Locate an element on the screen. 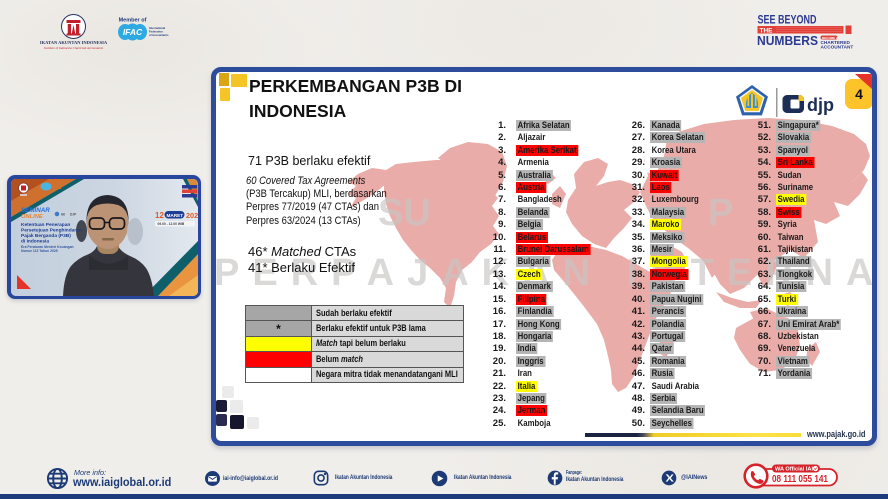  svg-text: MARET is located at coordinates (174, 214).